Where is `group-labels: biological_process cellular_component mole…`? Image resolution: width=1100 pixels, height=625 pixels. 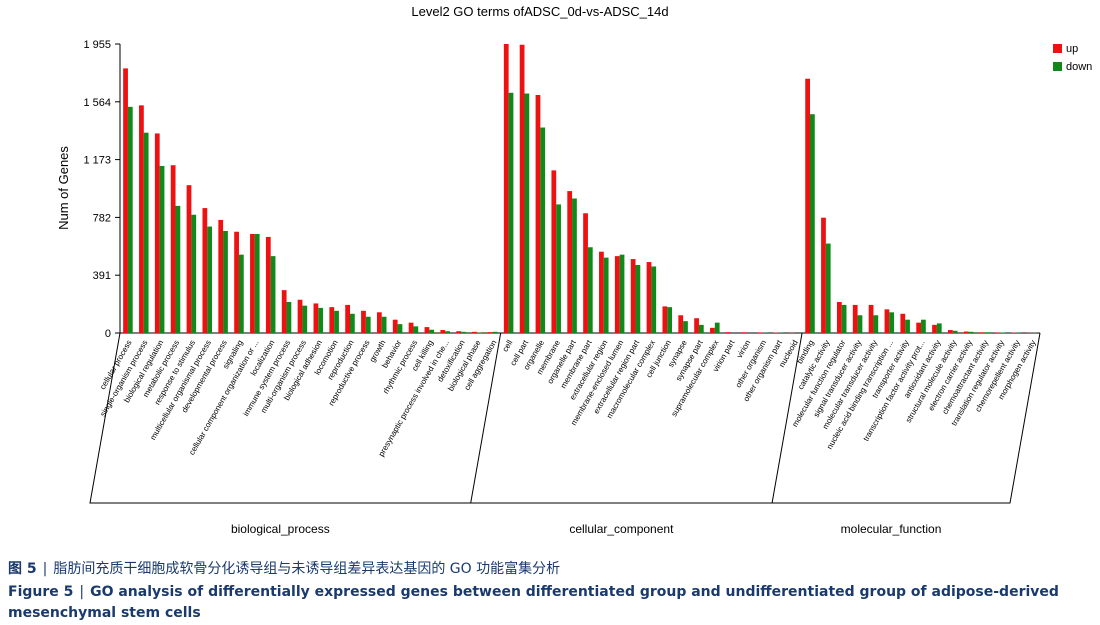
group-labels: biological_process cellular_component mole… is located at coordinates (586, 529).